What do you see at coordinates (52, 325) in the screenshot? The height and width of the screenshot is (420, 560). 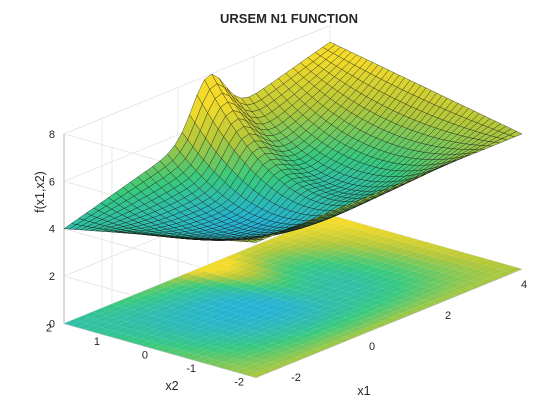 I see `z-tick-label: 0` at bounding box center [52, 325].